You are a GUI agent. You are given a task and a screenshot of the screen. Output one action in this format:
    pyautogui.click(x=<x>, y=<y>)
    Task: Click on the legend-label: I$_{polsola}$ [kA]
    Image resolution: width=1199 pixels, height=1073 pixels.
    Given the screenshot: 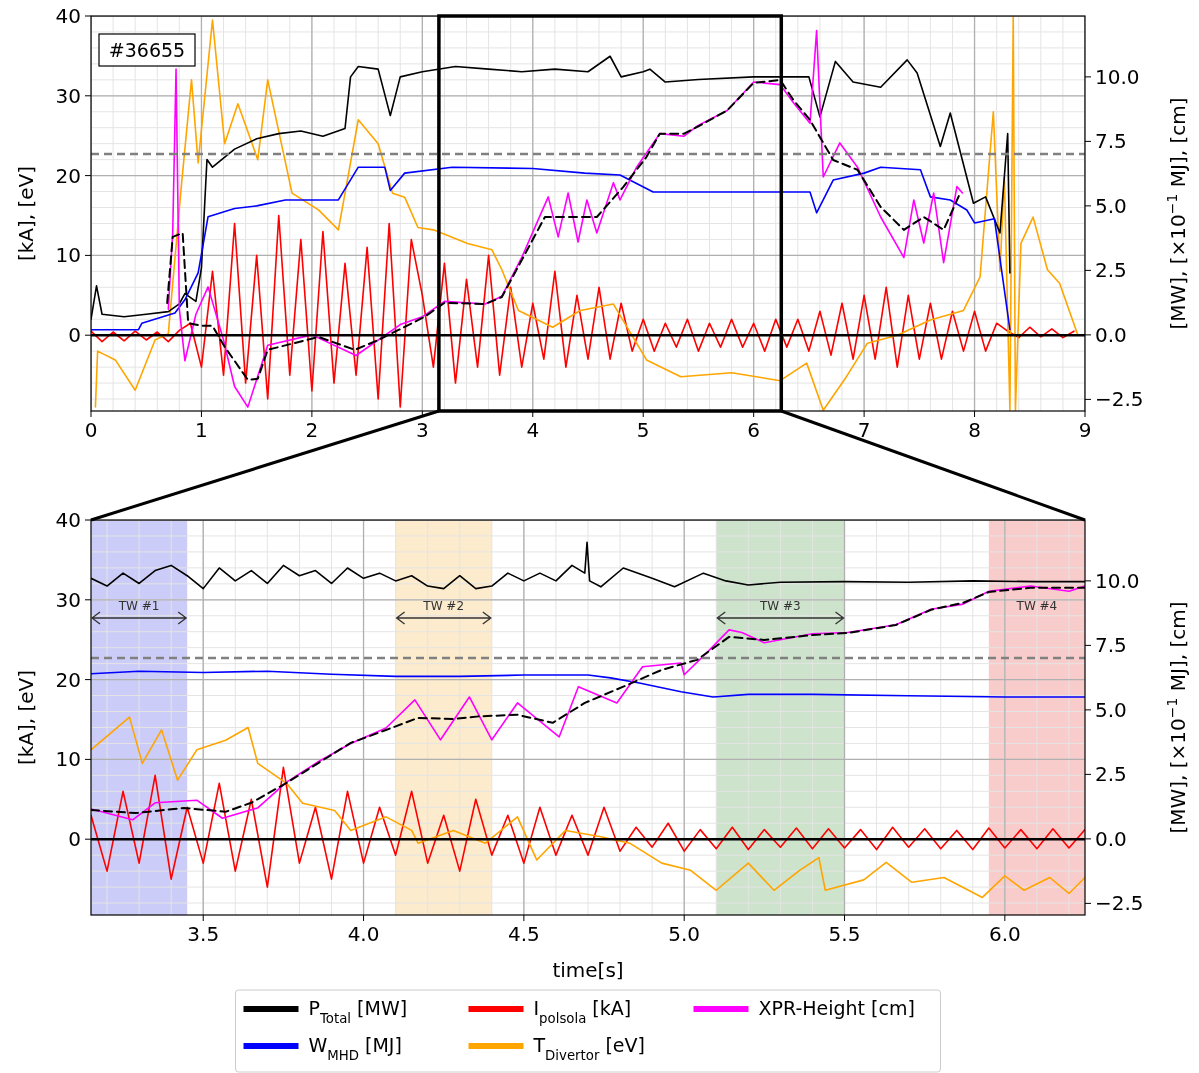 What is the action you would take?
    pyautogui.click(x=582, y=1011)
    